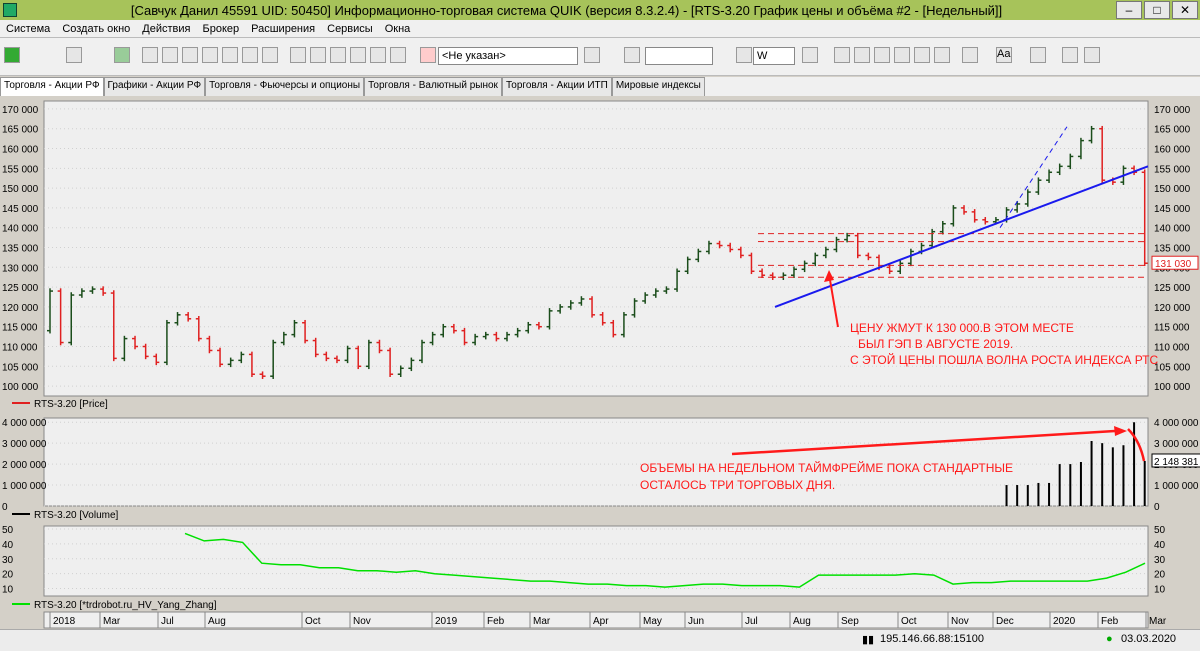  I want to click on status-date: 03.03.2020, so click(1149, 639).